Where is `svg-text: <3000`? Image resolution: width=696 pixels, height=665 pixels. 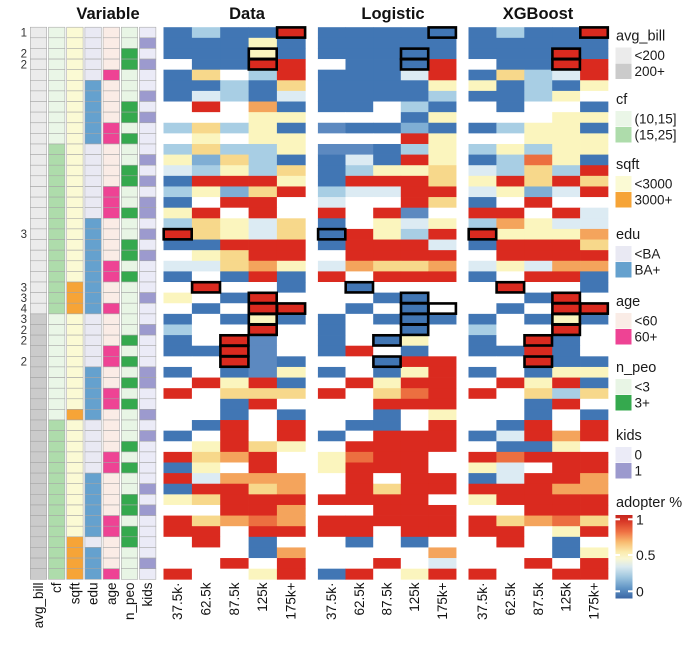
svg-text: <3000 is located at coordinates (654, 184).